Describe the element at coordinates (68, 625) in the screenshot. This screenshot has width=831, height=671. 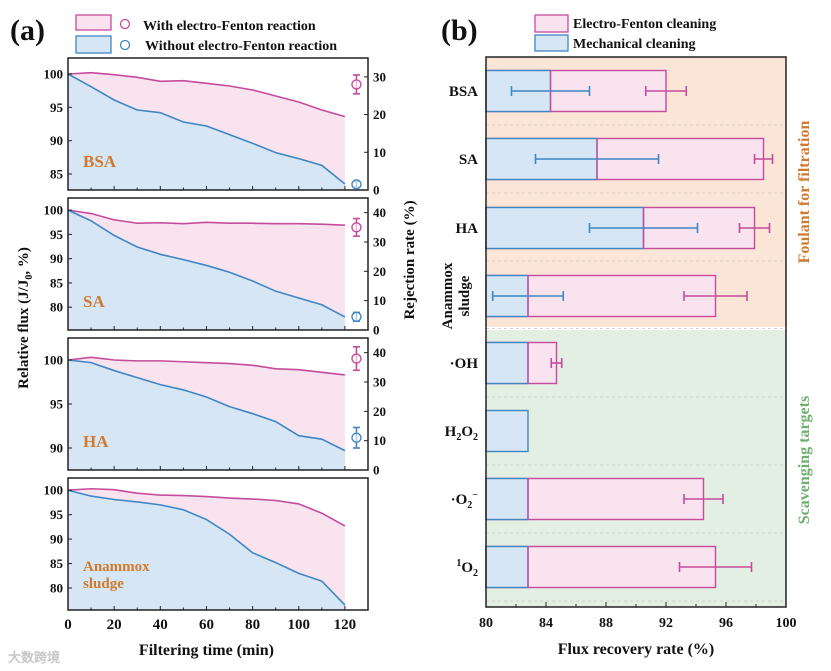
I see `x-tick-label: 0` at that location.